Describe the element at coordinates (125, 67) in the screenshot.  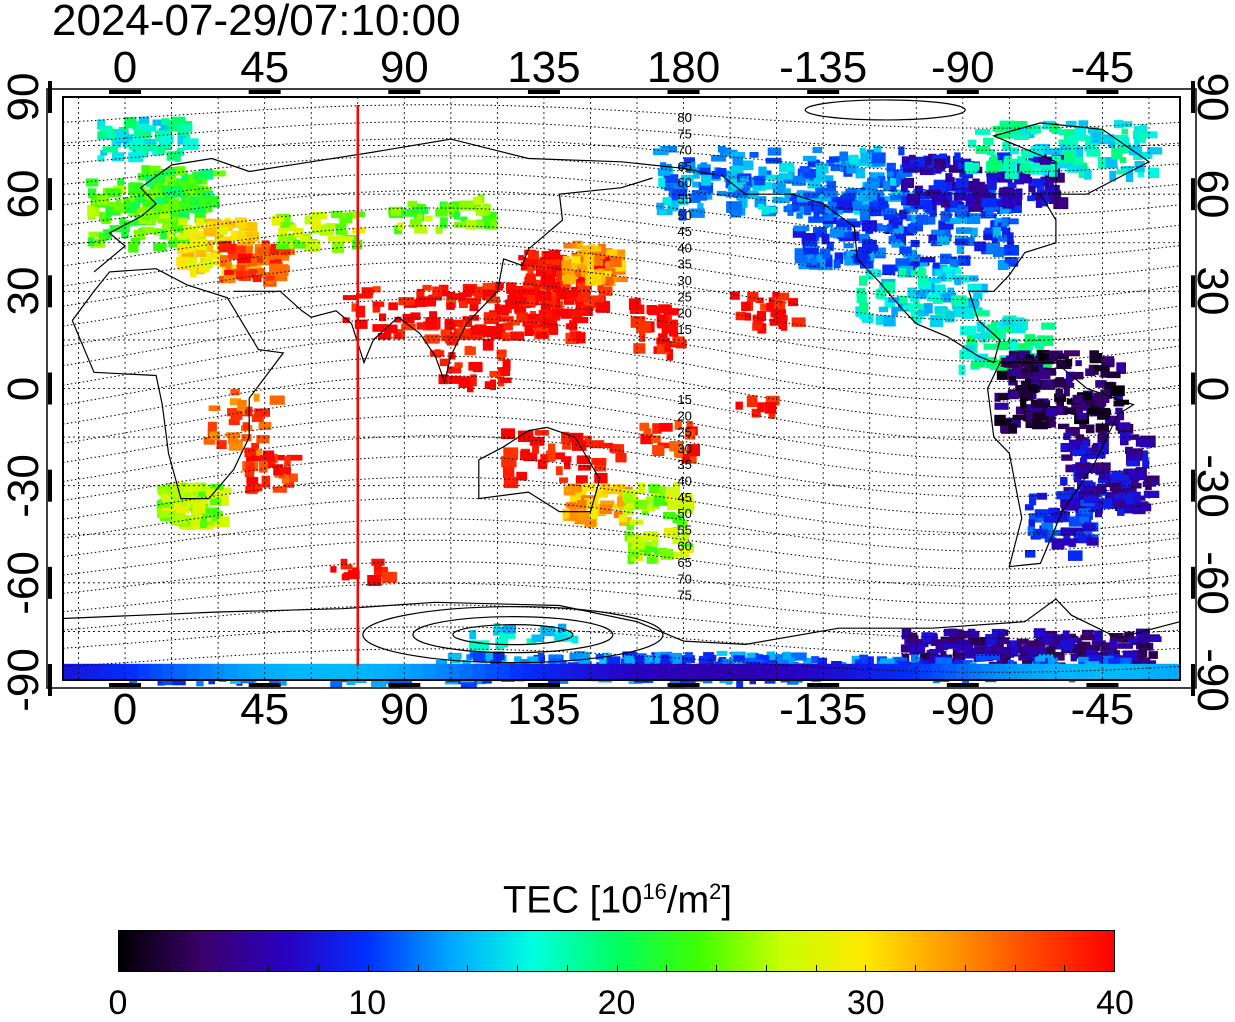
I see `top-tick-label: 0` at that location.